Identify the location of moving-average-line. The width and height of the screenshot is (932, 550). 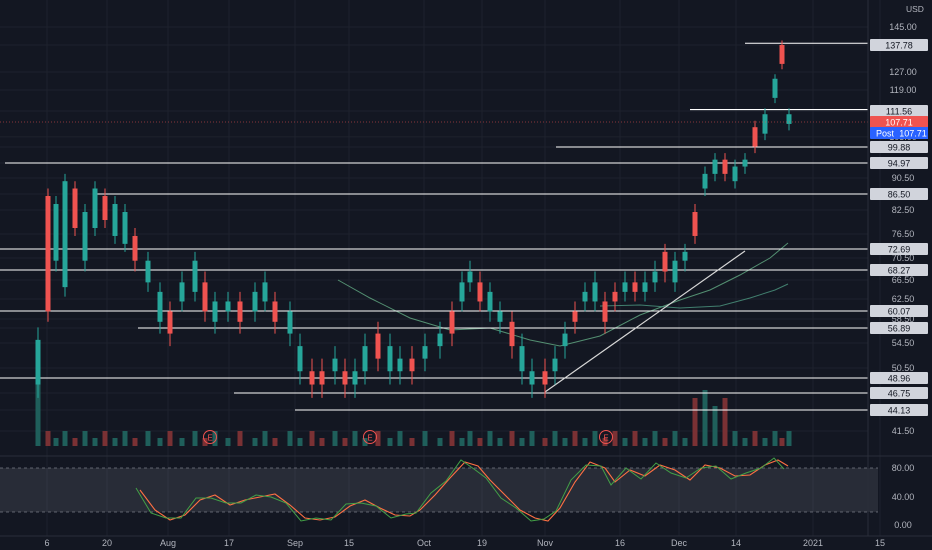
(694, 296).